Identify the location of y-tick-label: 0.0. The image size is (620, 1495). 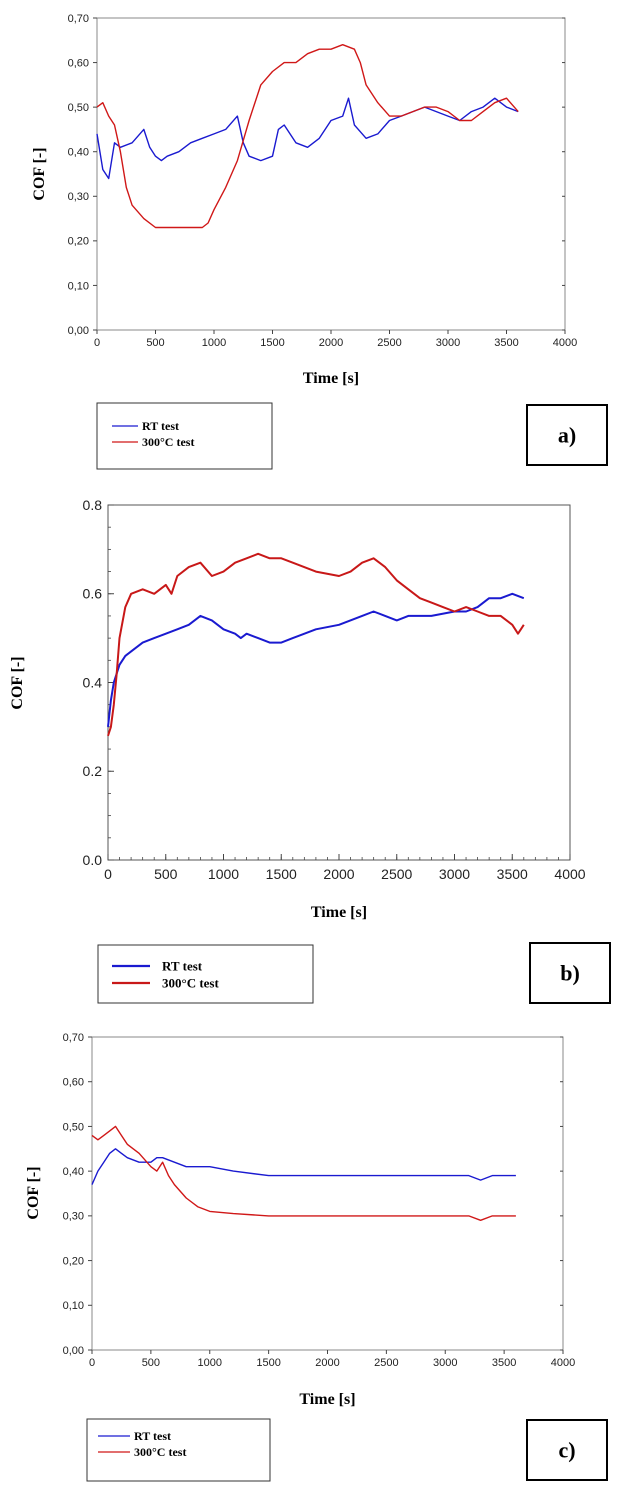
(93, 860).